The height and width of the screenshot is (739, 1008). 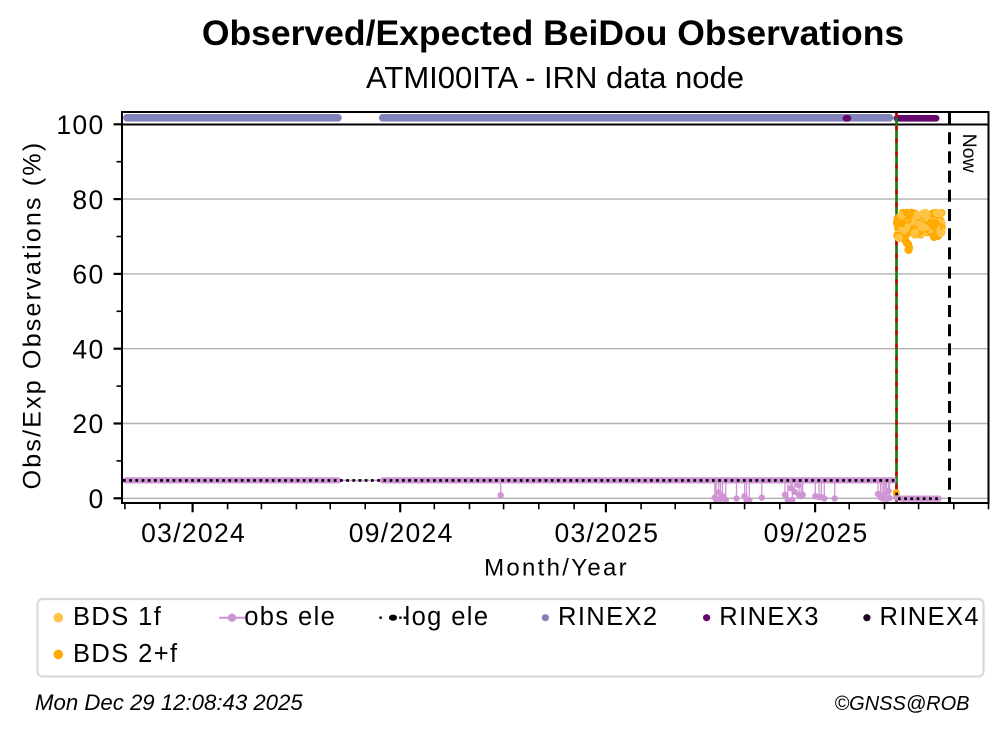 What do you see at coordinates (125, 654) in the screenshot?
I see `svg-text: BDS 2+f` at bounding box center [125, 654].